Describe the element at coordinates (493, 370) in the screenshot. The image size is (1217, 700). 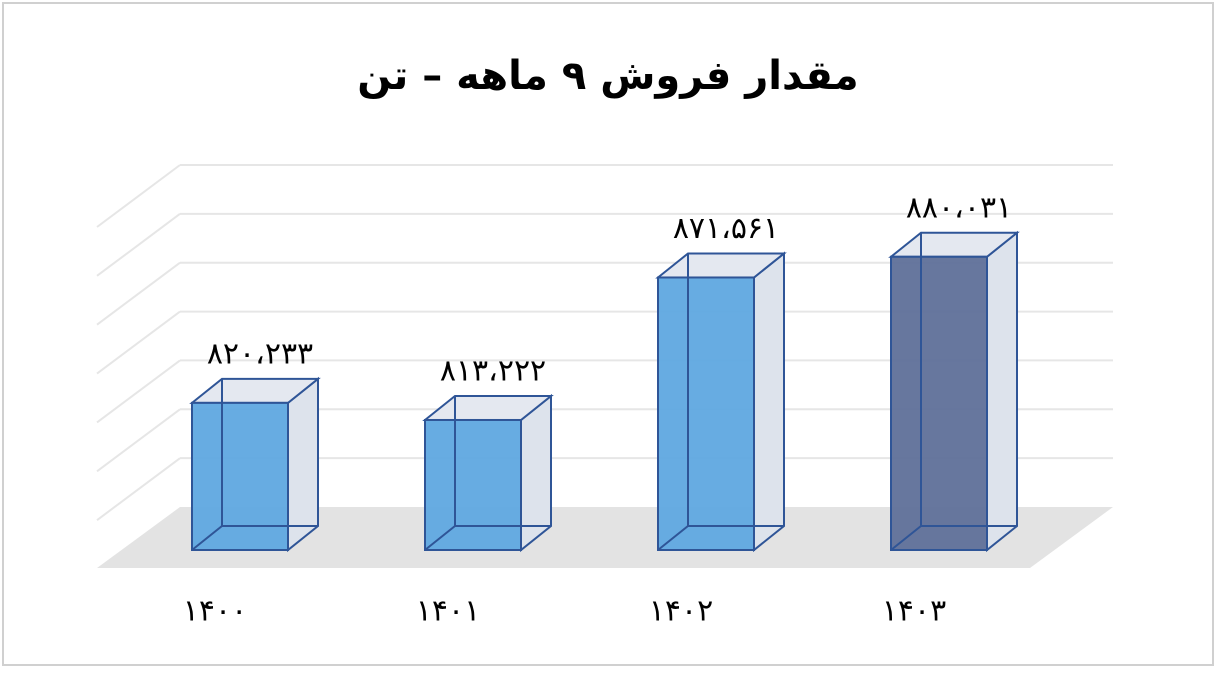
I see `value-label: ۸۱۳،۲۲۲` at that location.